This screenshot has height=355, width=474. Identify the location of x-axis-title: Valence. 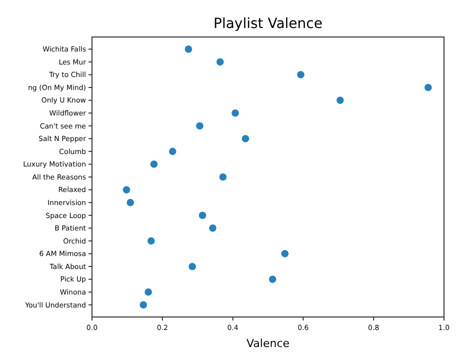
(268, 343).